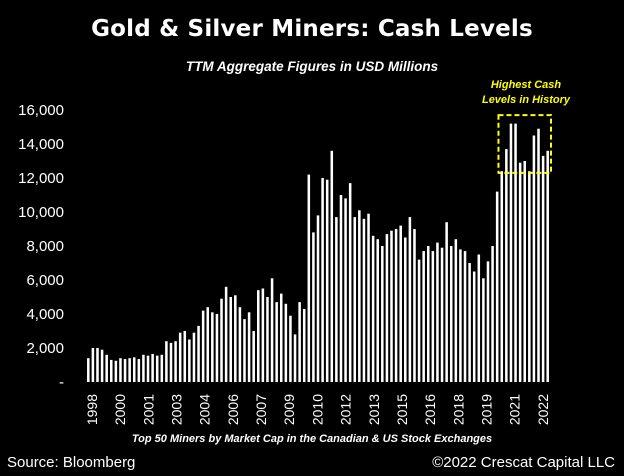 This screenshot has width=624, height=476. What do you see at coordinates (176, 409) in the screenshot?
I see `x-tick-label: 2003` at bounding box center [176, 409].